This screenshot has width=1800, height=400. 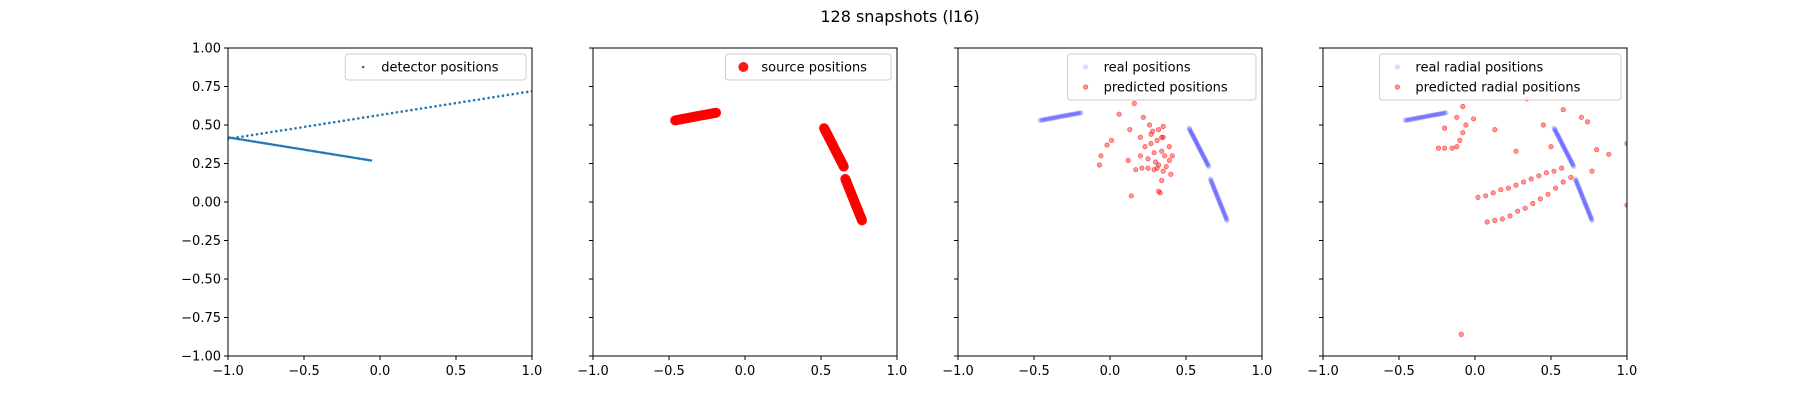 I want to click on legend: source positions, so click(x=808, y=67).